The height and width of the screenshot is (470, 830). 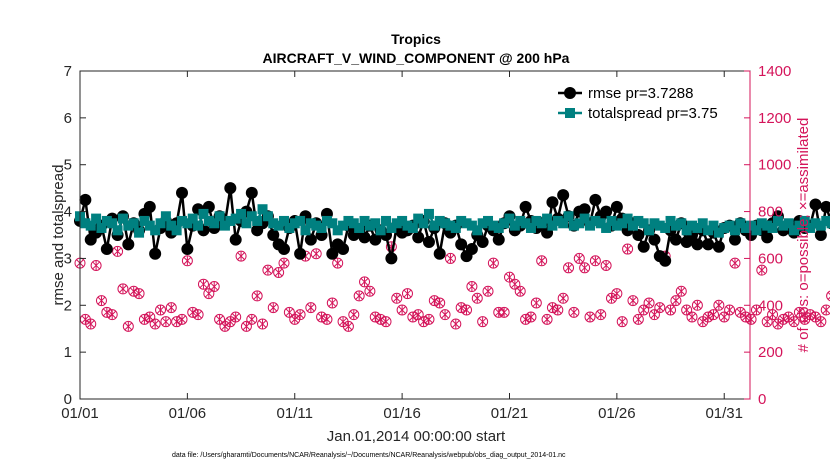 What do you see at coordinates (68, 118) in the screenshot?
I see `y-tick-label: 6` at bounding box center [68, 118].